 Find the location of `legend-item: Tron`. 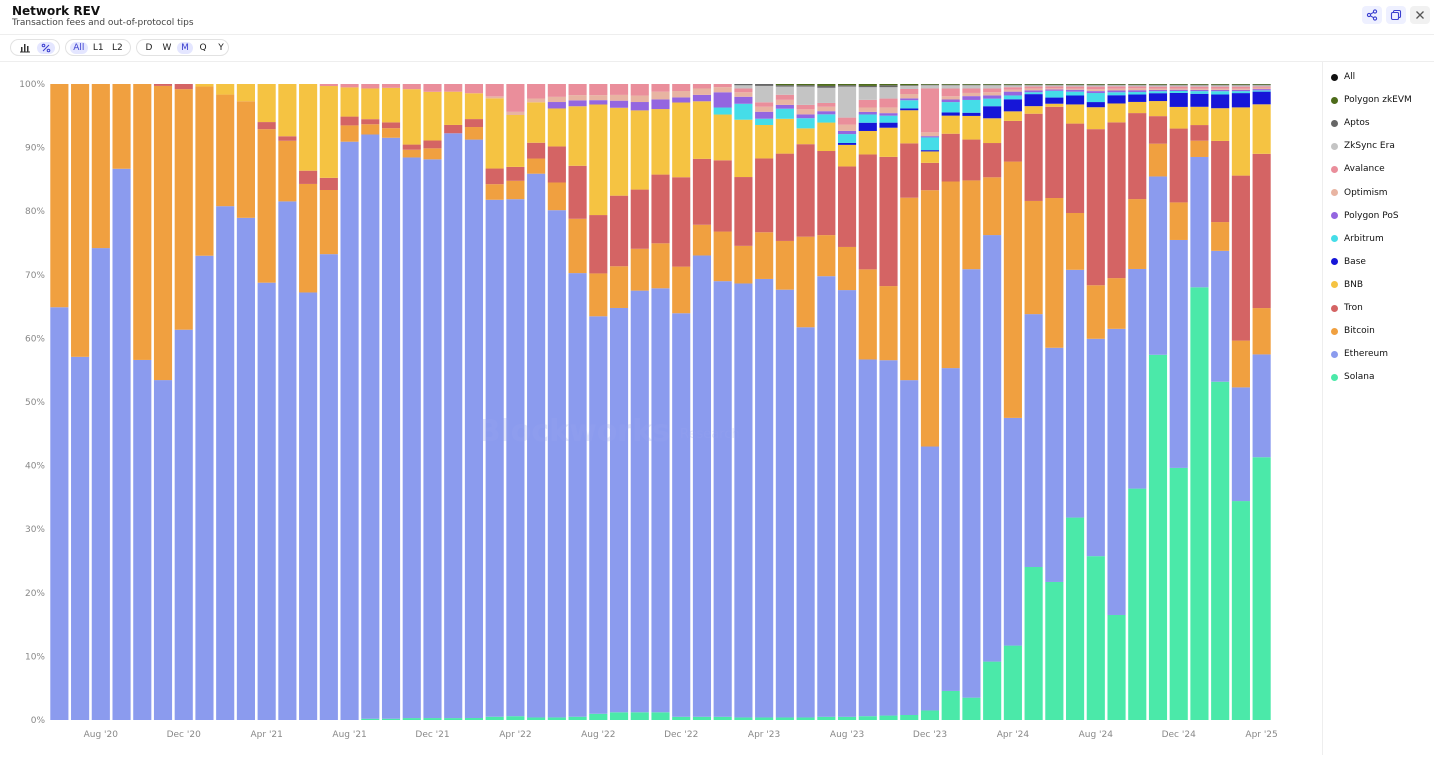

legend-item: Tron is located at coordinates (1347, 308).